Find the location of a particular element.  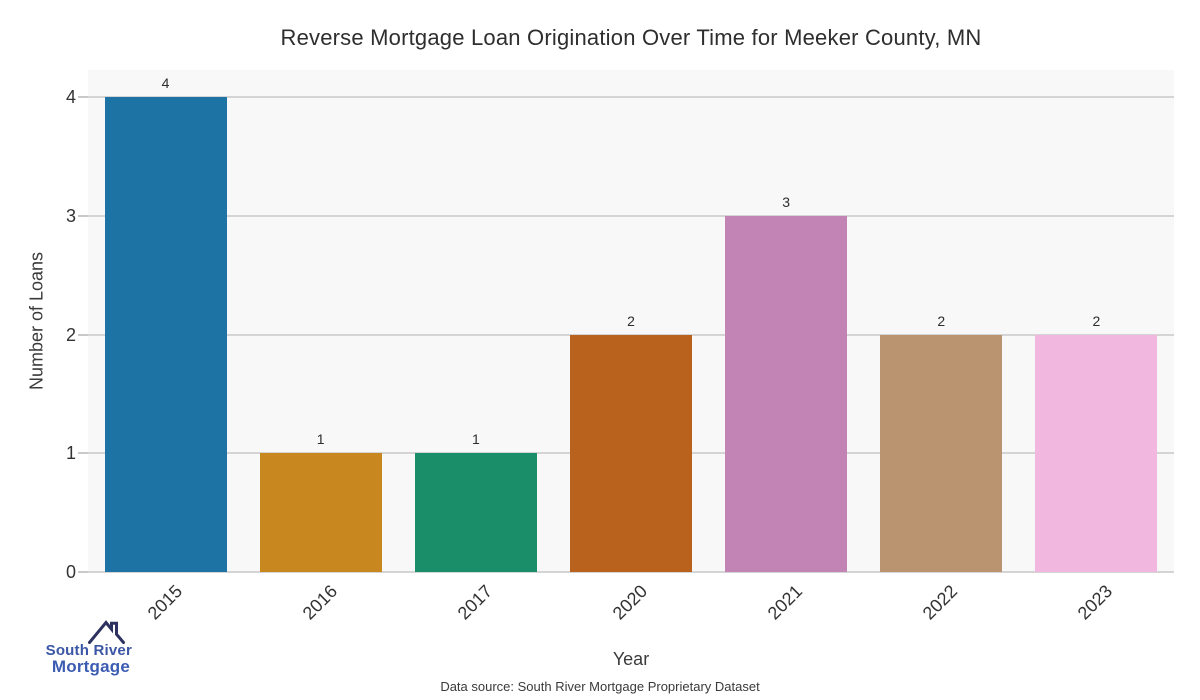

bar-value-label-2015: 4 is located at coordinates (165, 83).